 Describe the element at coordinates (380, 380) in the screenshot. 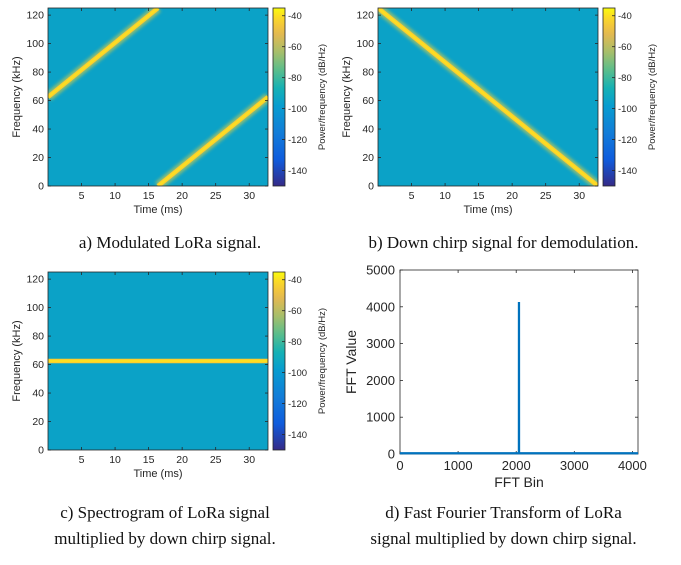

I see `y-tick-label: 2000` at that location.